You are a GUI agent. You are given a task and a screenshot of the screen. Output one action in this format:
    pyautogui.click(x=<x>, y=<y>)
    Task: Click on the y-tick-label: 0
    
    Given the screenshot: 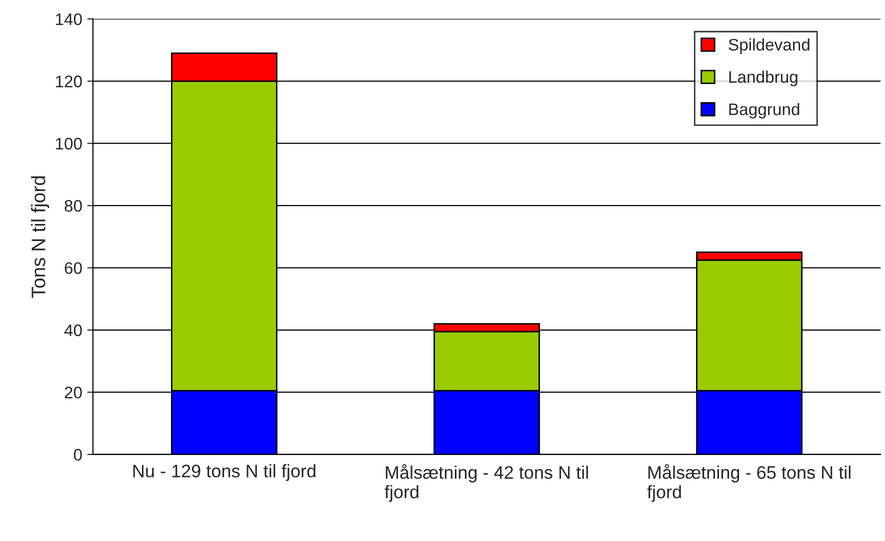 What is the action you would take?
    pyautogui.click(x=78, y=454)
    